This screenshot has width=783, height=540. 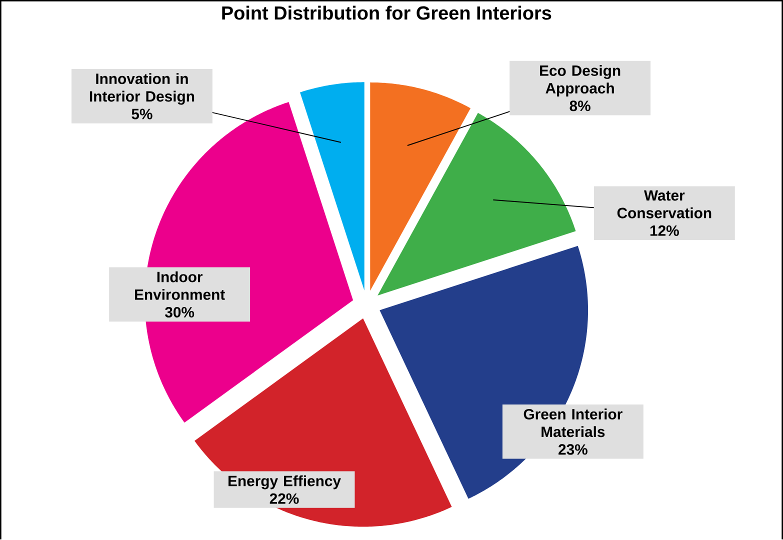 What do you see at coordinates (284, 498) in the screenshot?
I see `data-label: 22%` at bounding box center [284, 498].